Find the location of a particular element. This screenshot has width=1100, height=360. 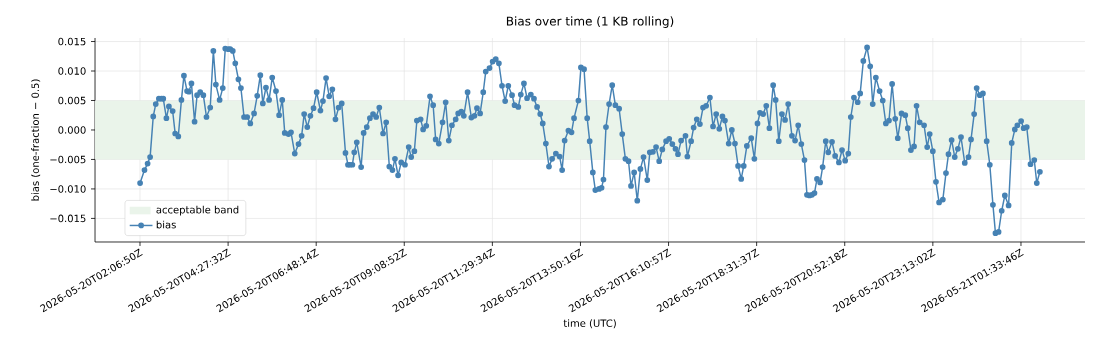

chart-title: Bias over time (1 KB rolling) is located at coordinates (590, 22).